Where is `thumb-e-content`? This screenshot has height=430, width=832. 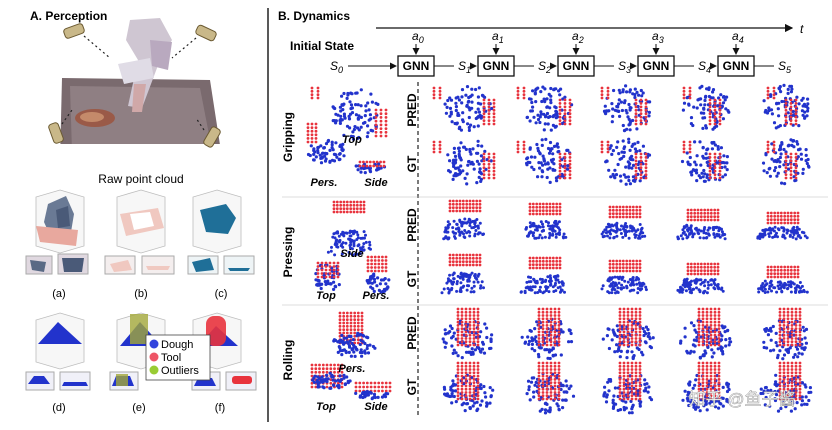
thumb-e-content is located at coordinates (135, 352).